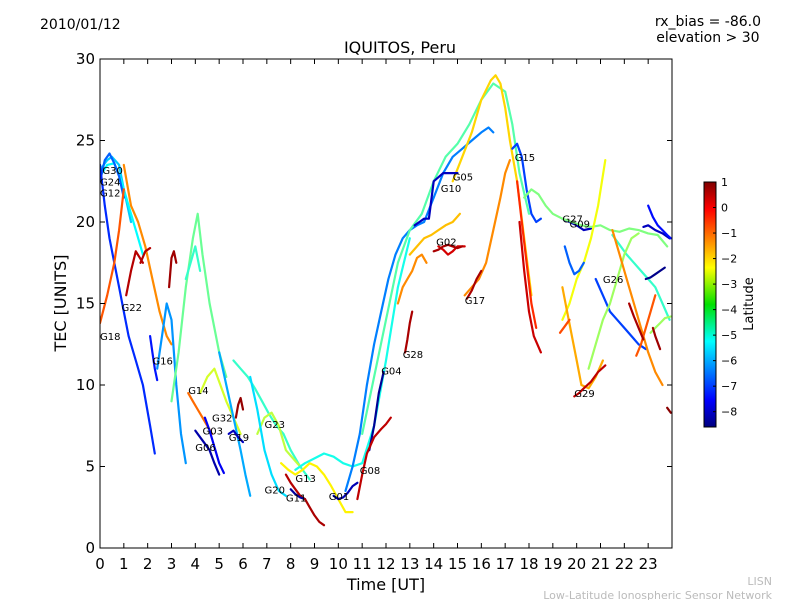  I want to click on series-G17b, so click(474, 284).